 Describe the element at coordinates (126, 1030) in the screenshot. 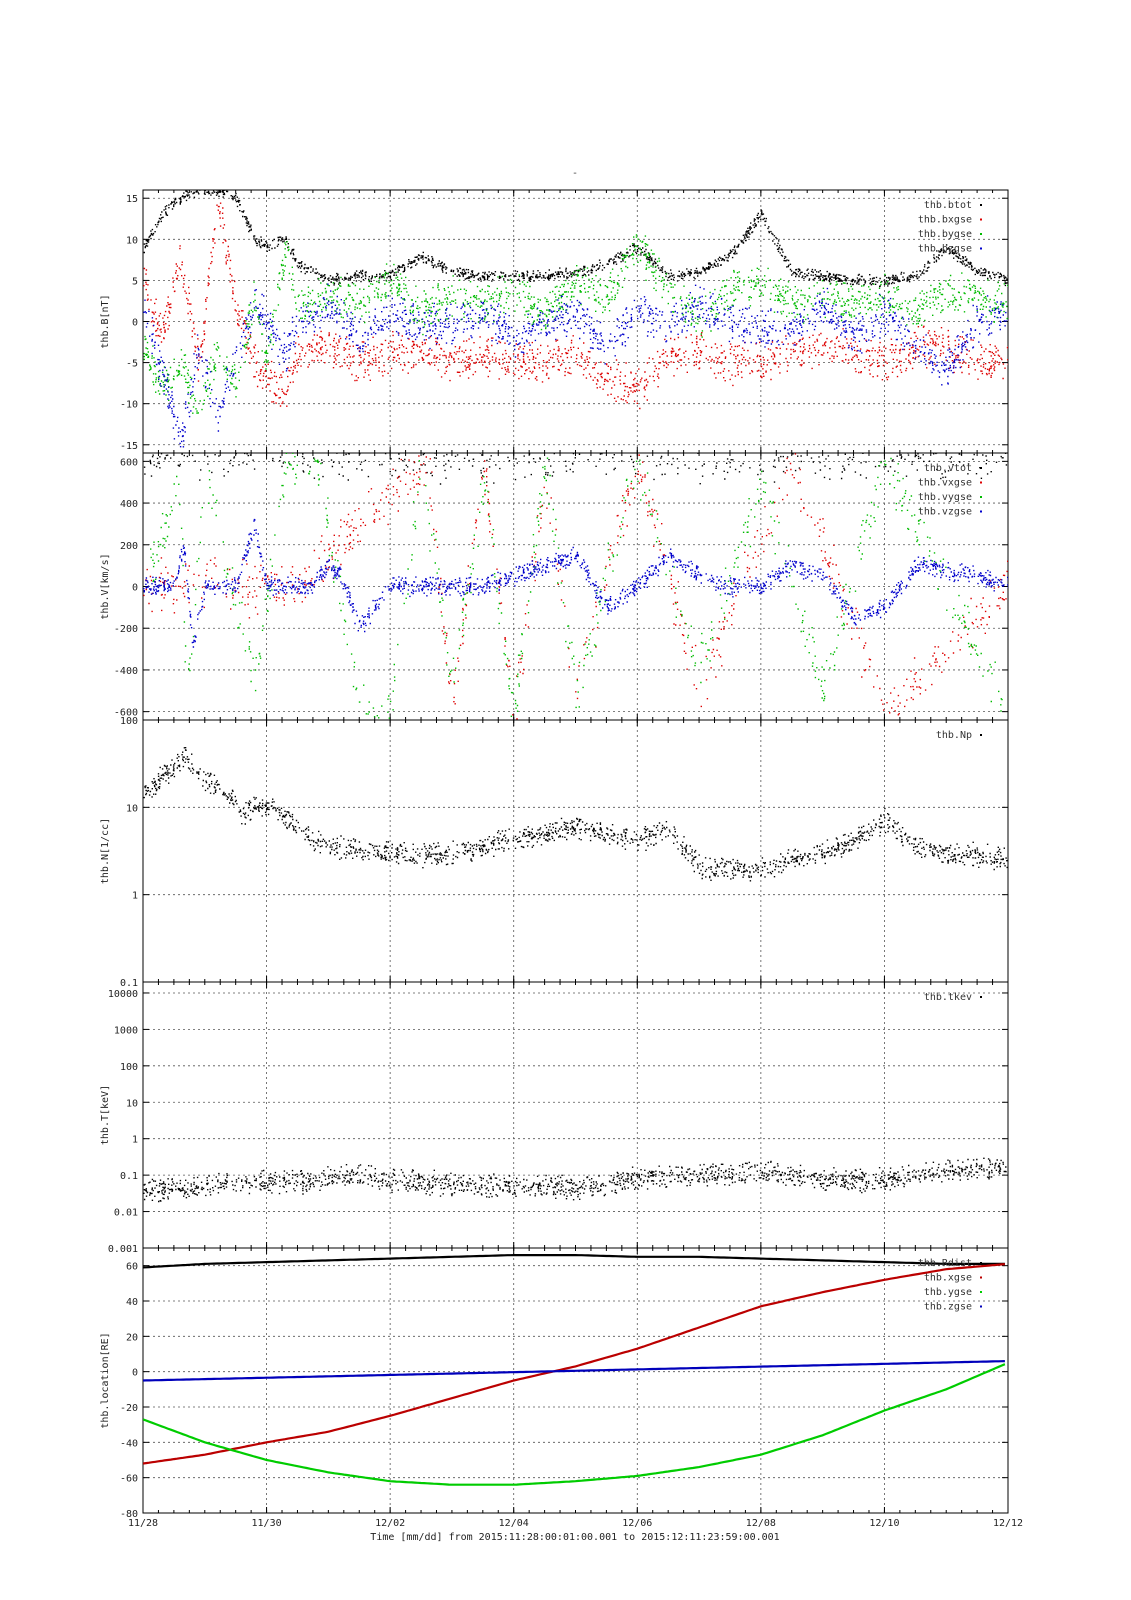

I see `y-tick-label: 1000` at that location.